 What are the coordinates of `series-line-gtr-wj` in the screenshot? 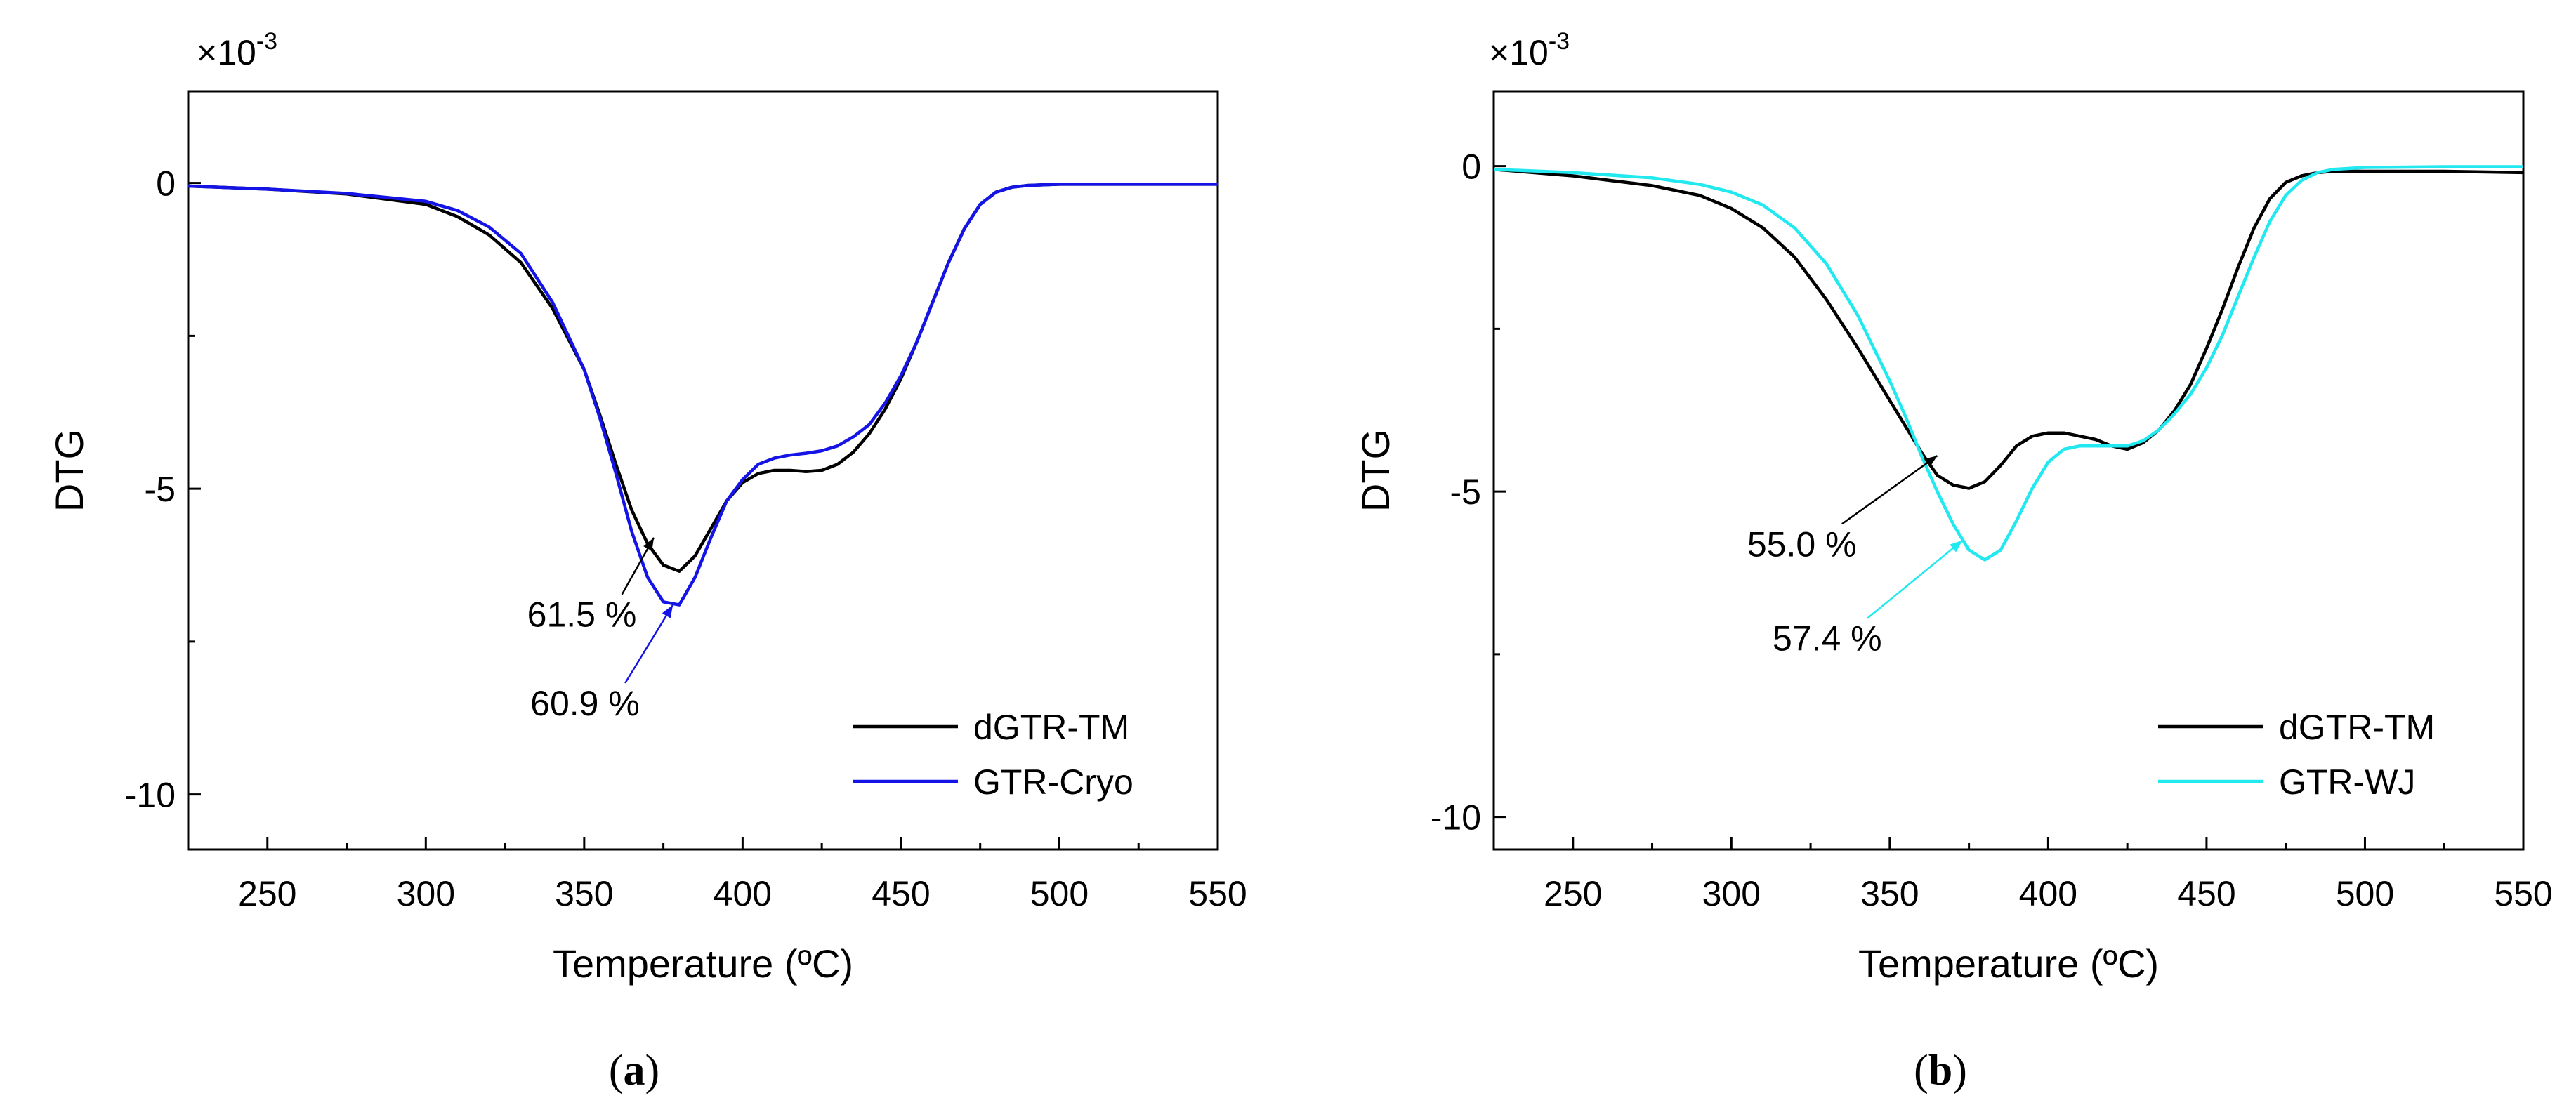 It's located at (2008, 363).